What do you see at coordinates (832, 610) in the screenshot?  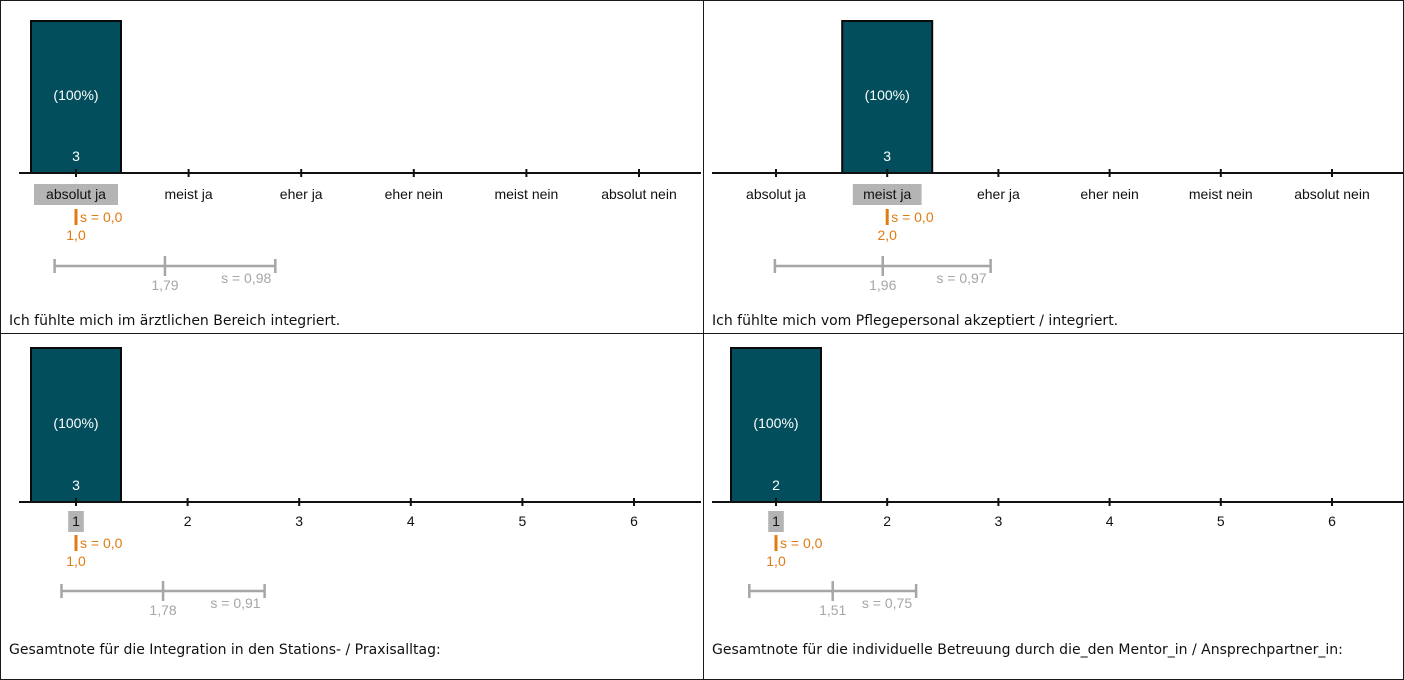 I see `mean-value-label: 1,51` at bounding box center [832, 610].